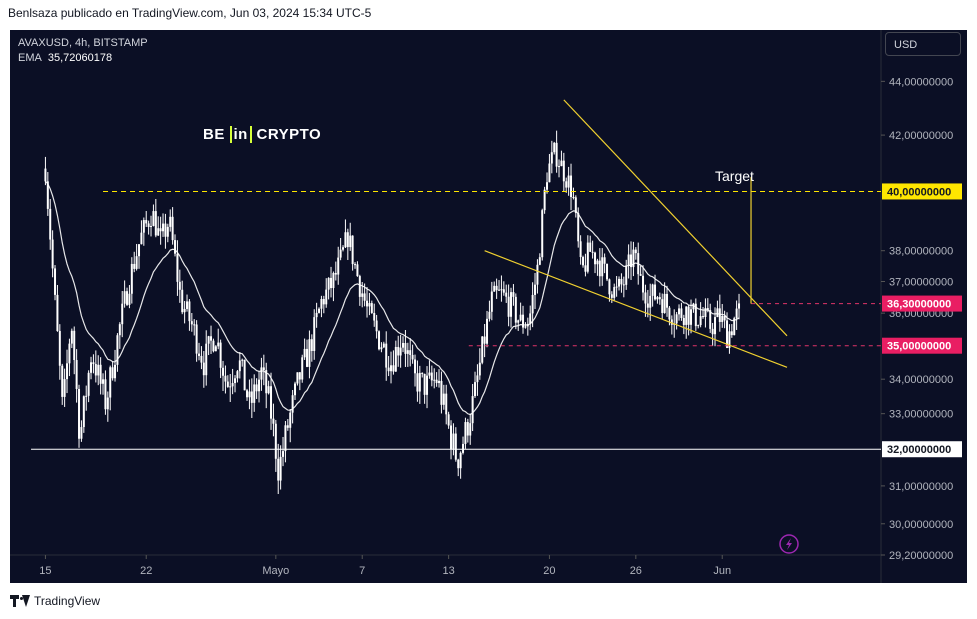 The image size is (977, 619). I want to click on y-tick-label: 44,00000000, so click(921, 82).